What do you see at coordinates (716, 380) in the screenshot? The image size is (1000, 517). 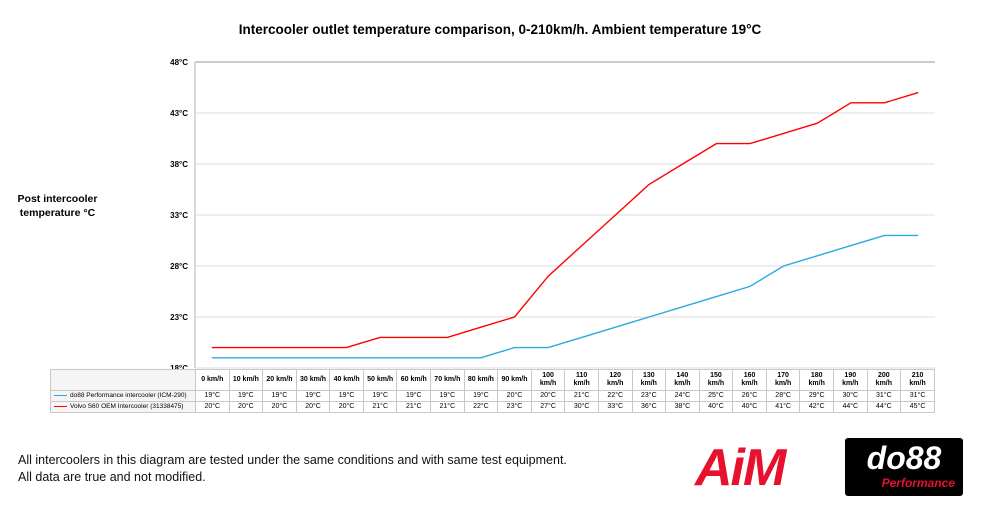 I see `speed-header-cell: 150 km/h` at bounding box center [716, 380].